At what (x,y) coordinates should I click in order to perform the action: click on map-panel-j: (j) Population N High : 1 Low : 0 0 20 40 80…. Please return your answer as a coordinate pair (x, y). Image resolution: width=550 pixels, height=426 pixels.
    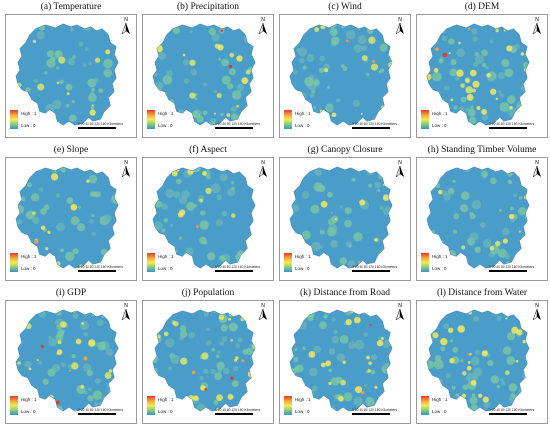
    Looking at the image, I should click on (208, 357).